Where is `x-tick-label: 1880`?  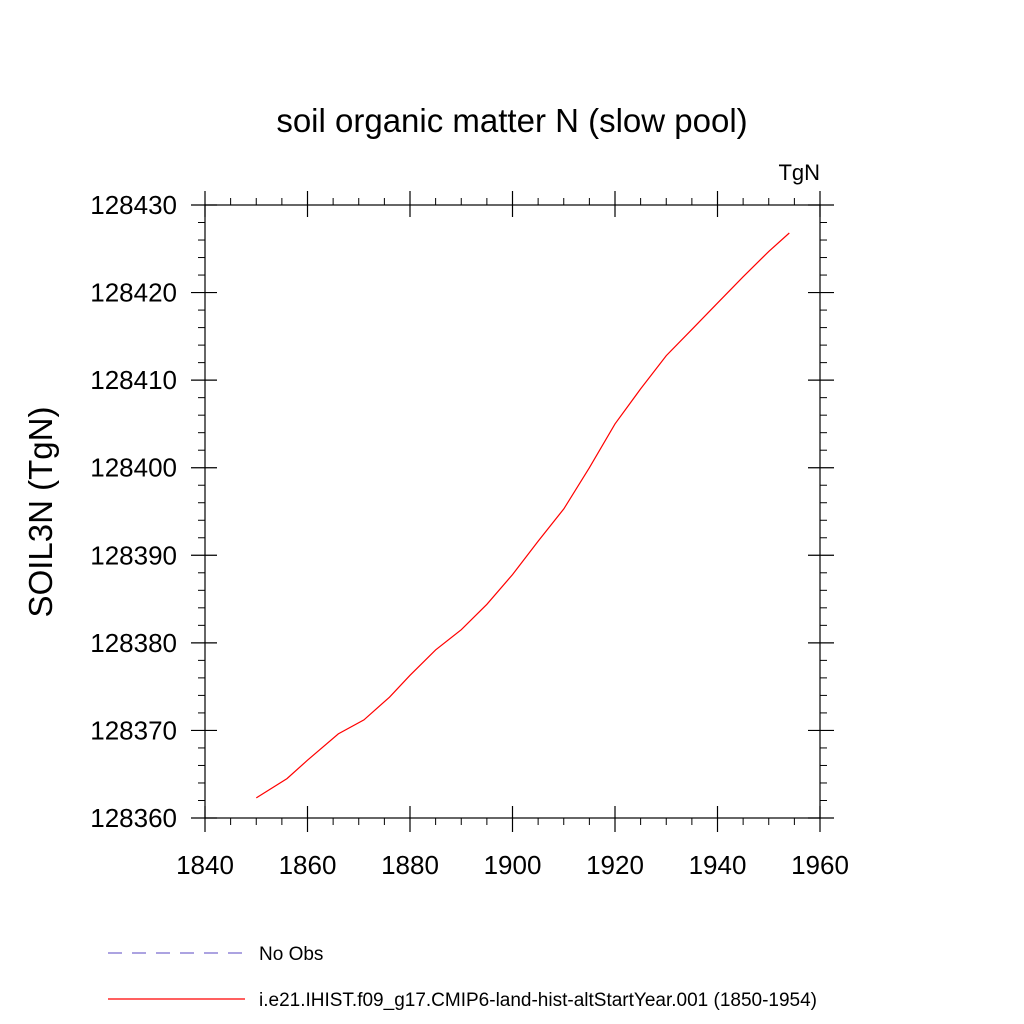
x-tick-label: 1880 is located at coordinates (410, 865).